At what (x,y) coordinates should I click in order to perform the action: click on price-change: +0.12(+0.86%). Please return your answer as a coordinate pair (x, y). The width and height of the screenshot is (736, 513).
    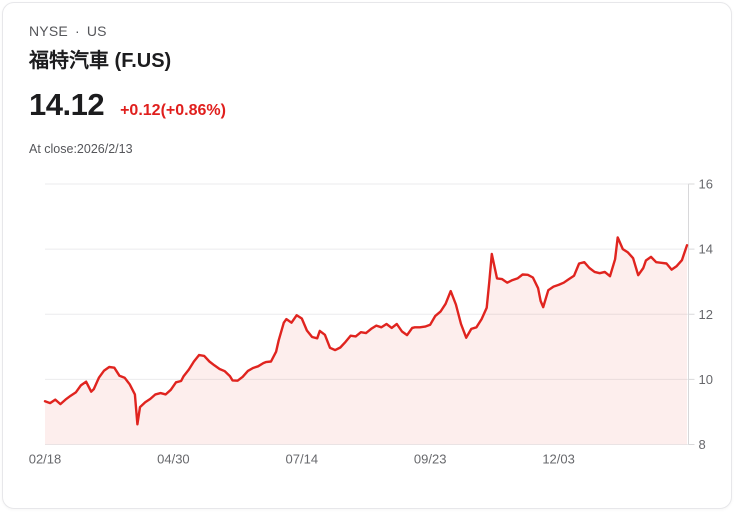
    Looking at the image, I should click on (173, 110).